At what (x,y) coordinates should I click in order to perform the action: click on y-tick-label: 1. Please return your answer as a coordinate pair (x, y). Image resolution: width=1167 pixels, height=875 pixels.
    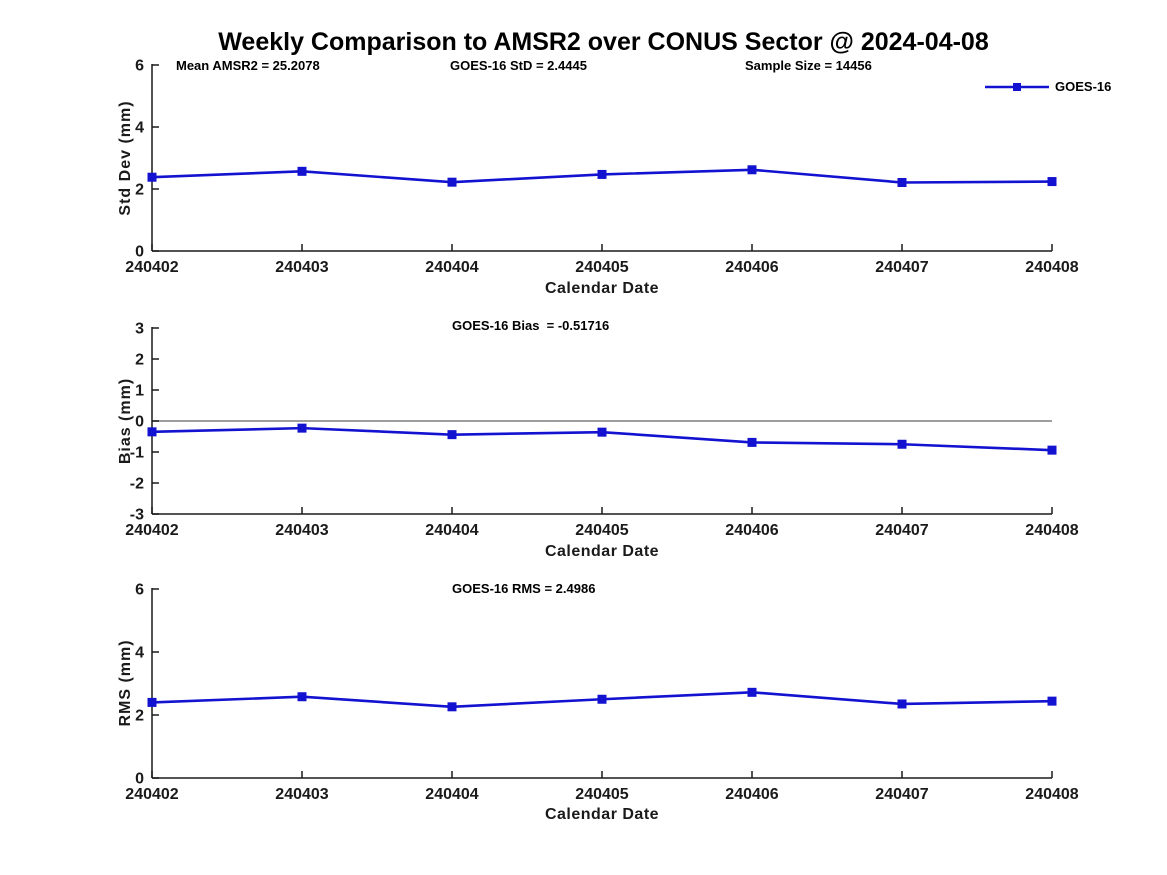
    Looking at the image, I should click on (139, 391).